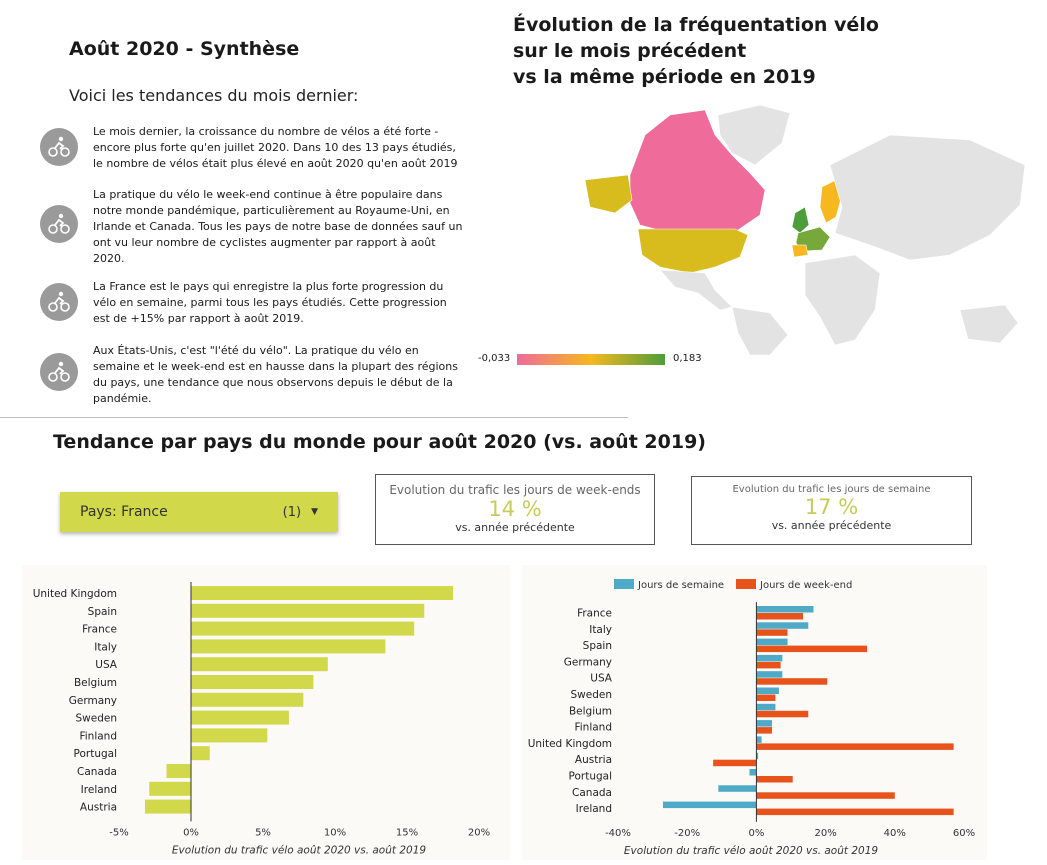 This screenshot has width=1047, height=865. What do you see at coordinates (964, 833) in the screenshot?
I see `x-tick-label: 60%` at bounding box center [964, 833].